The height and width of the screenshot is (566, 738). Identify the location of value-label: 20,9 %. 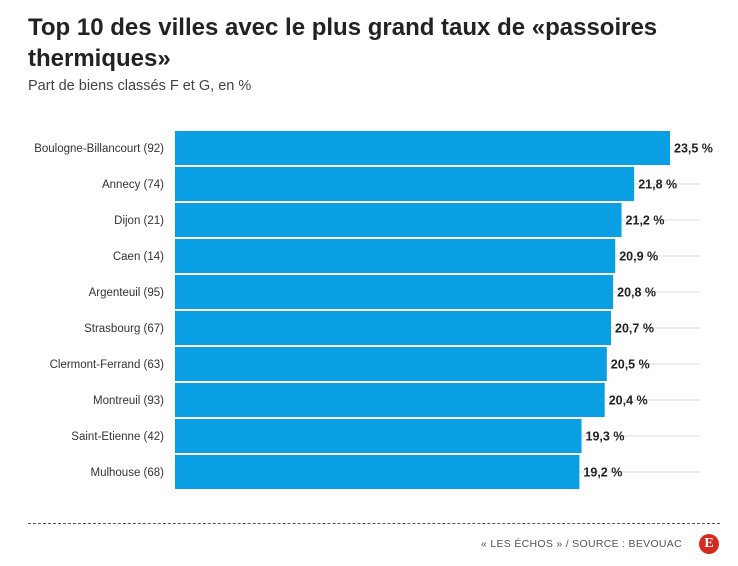
(638, 257).